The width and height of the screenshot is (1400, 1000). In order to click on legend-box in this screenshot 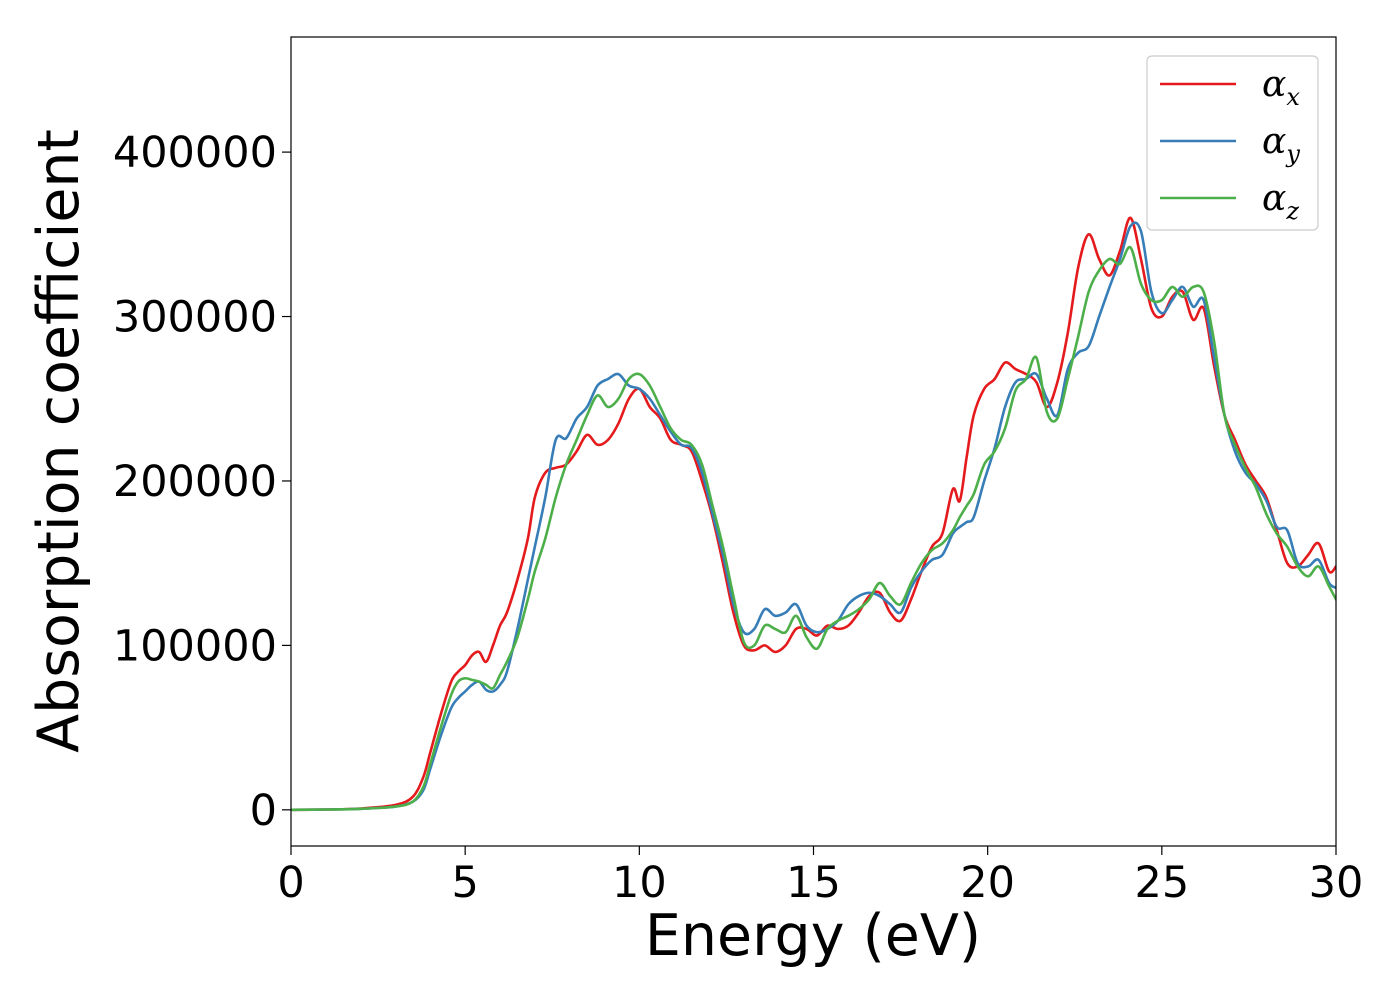, I will do `click(1232, 143)`.